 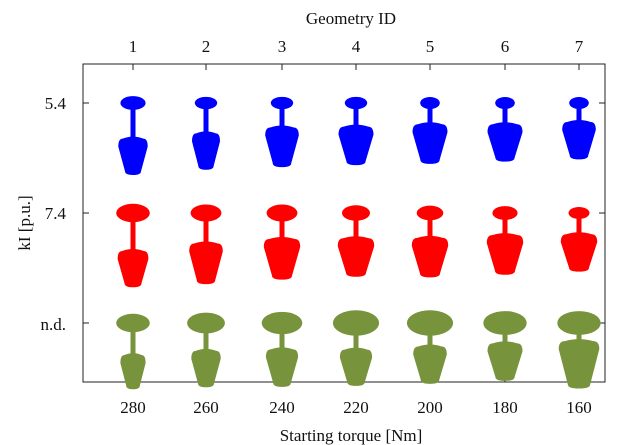 What do you see at coordinates (56, 103) in the screenshot?
I see `y-tick-label: 5.4` at bounding box center [56, 103].